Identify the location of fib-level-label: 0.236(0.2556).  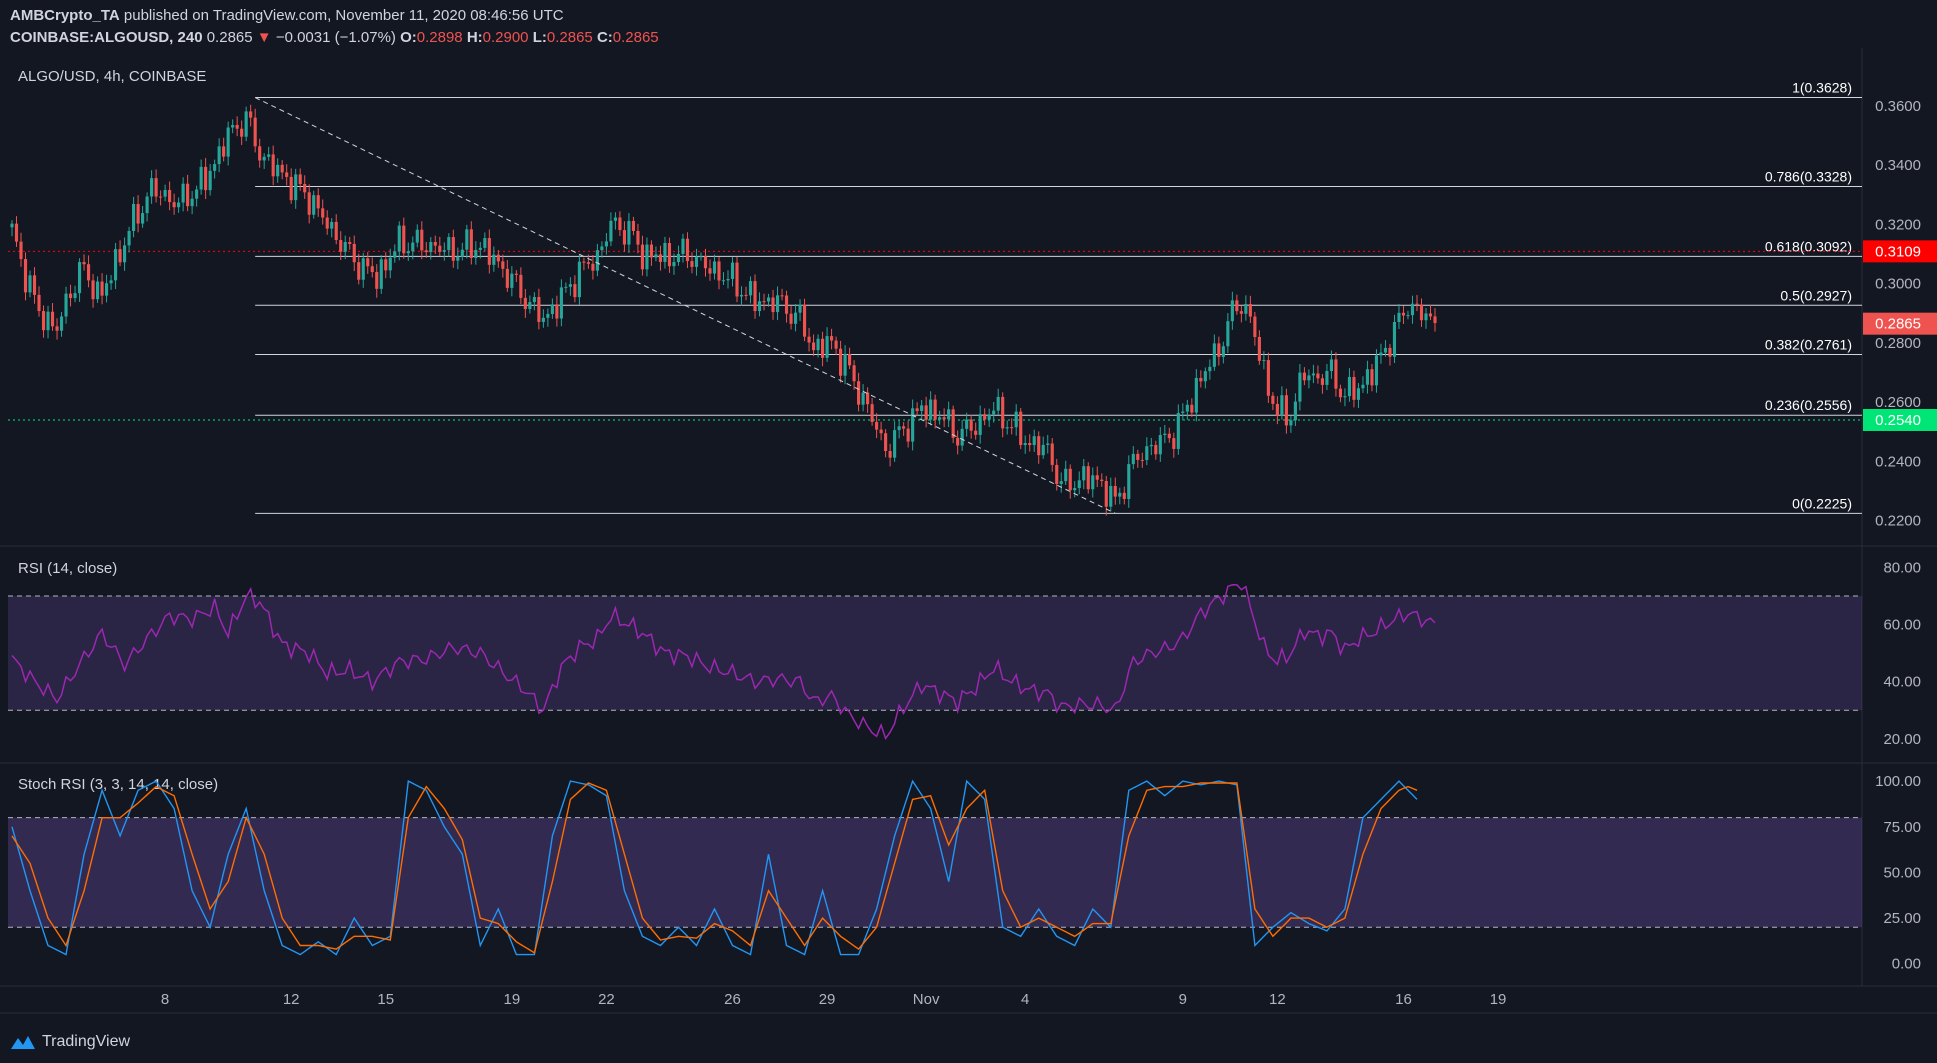
(1808, 405).